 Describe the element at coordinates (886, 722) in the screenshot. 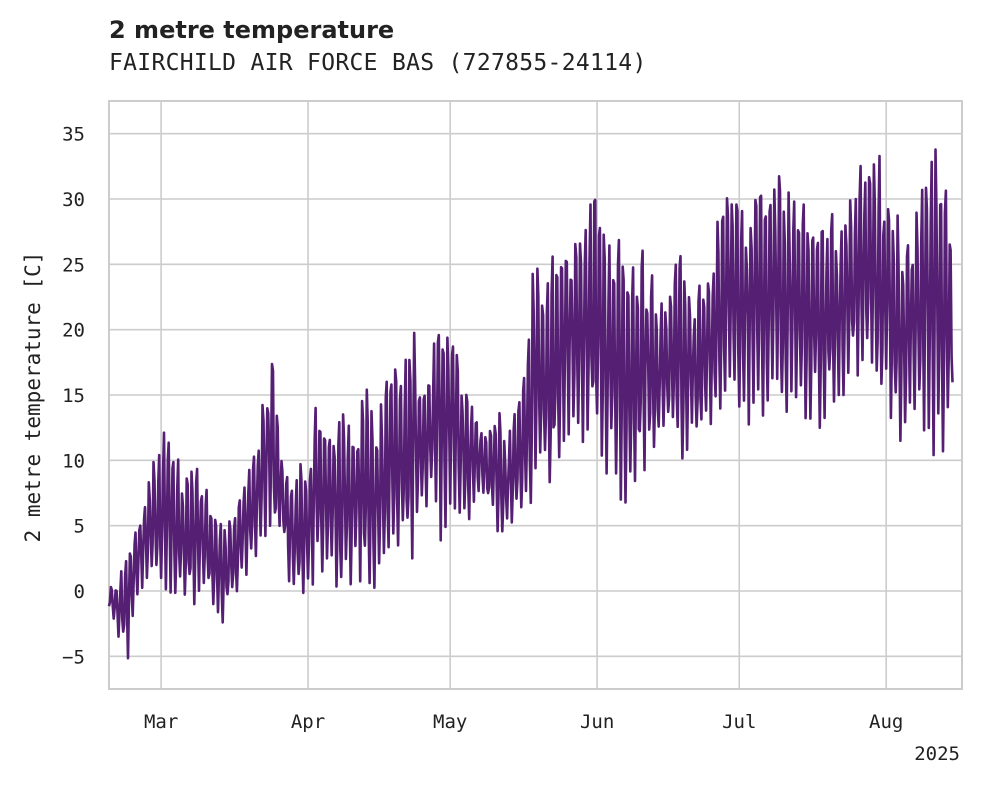

I see `x-tick-label: Aug` at that location.